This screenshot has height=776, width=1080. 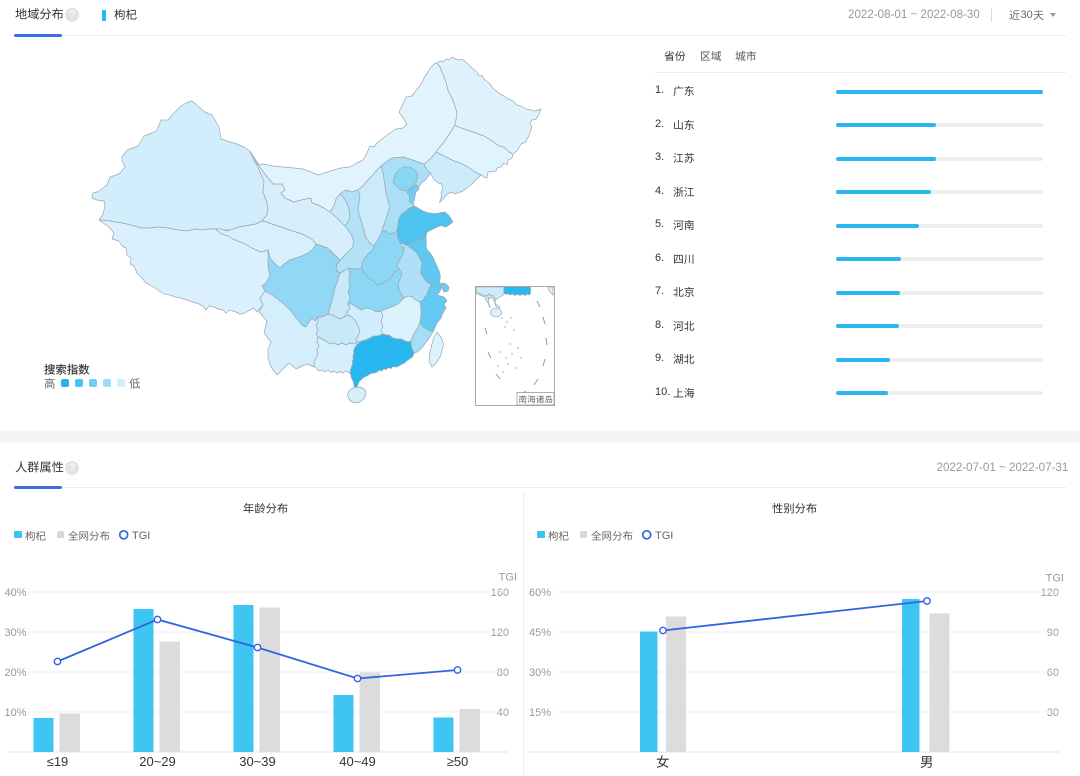 I want to click on svg-text: 40, so click(x=503, y=713).